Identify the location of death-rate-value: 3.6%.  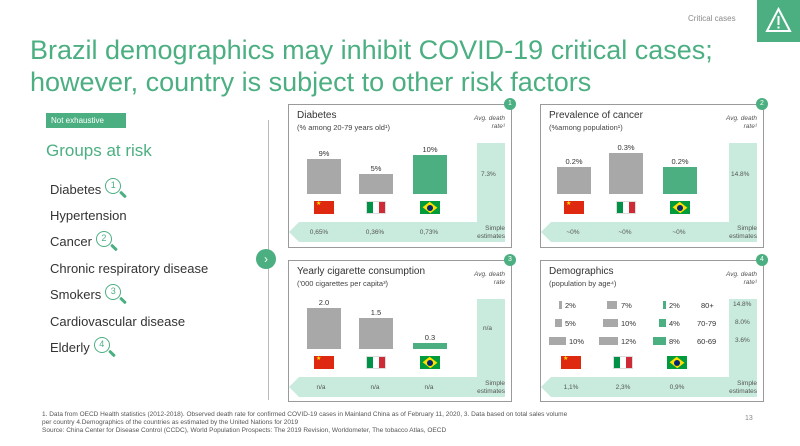
(742, 340).